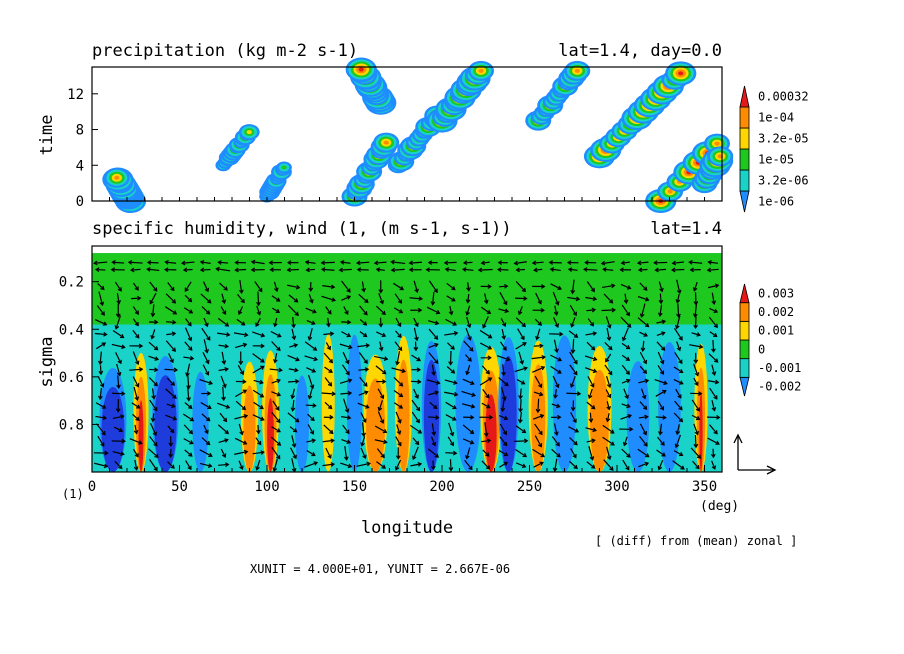 This screenshot has width=904, height=654. I want to click on humidity-x-tick-label: 100, so click(266, 487).